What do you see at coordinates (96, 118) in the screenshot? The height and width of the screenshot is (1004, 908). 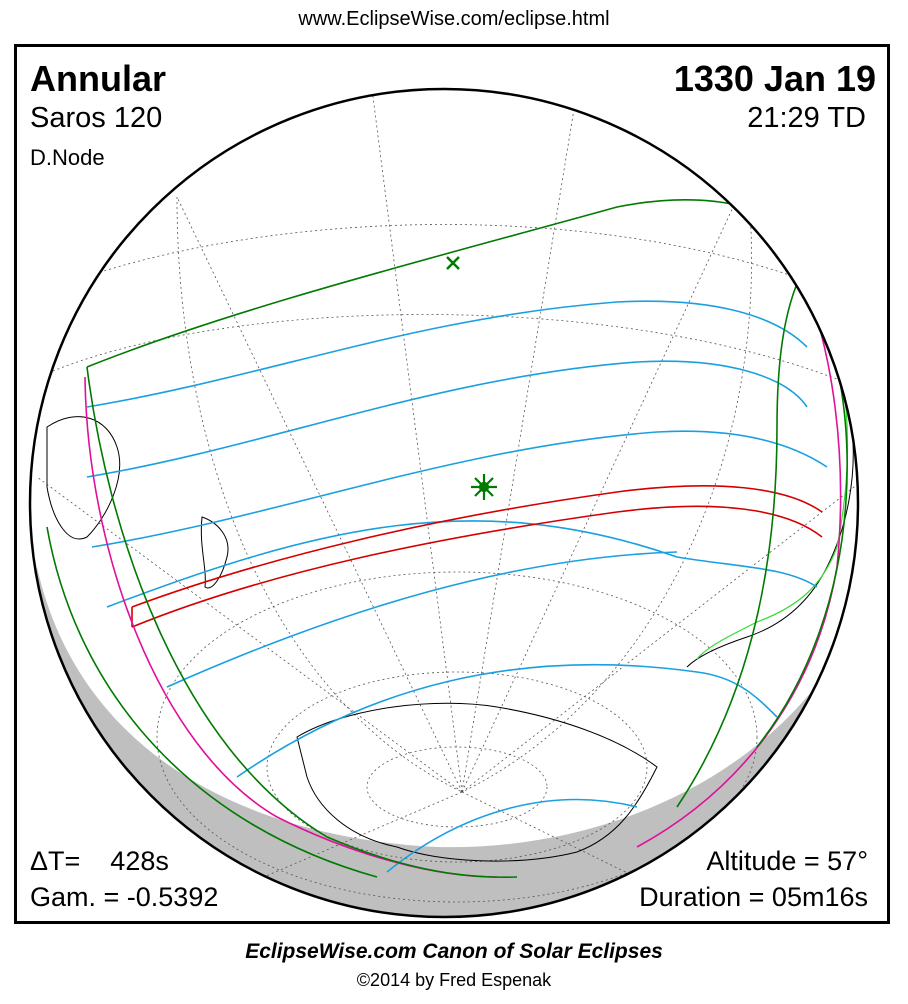 I see `saros-number: Saros 120` at bounding box center [96, 118].